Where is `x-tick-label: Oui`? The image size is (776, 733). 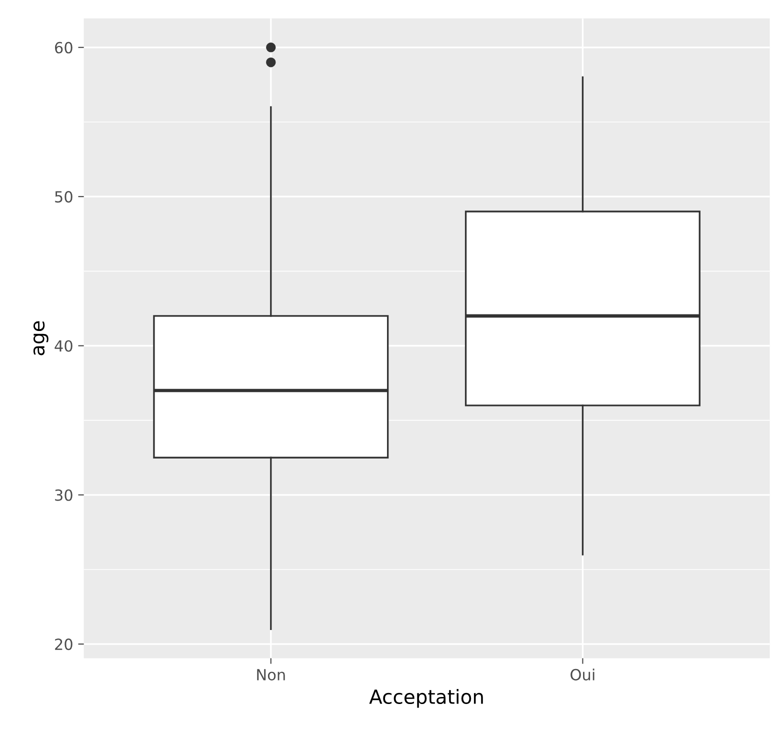 x-tick-label: Oui is located at coordinates (582, 674).